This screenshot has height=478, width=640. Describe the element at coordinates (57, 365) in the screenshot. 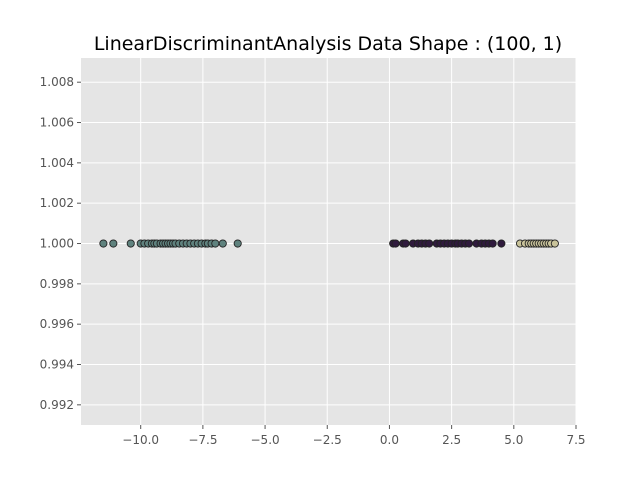

I see `y-tick-label: 0.994` at that location.